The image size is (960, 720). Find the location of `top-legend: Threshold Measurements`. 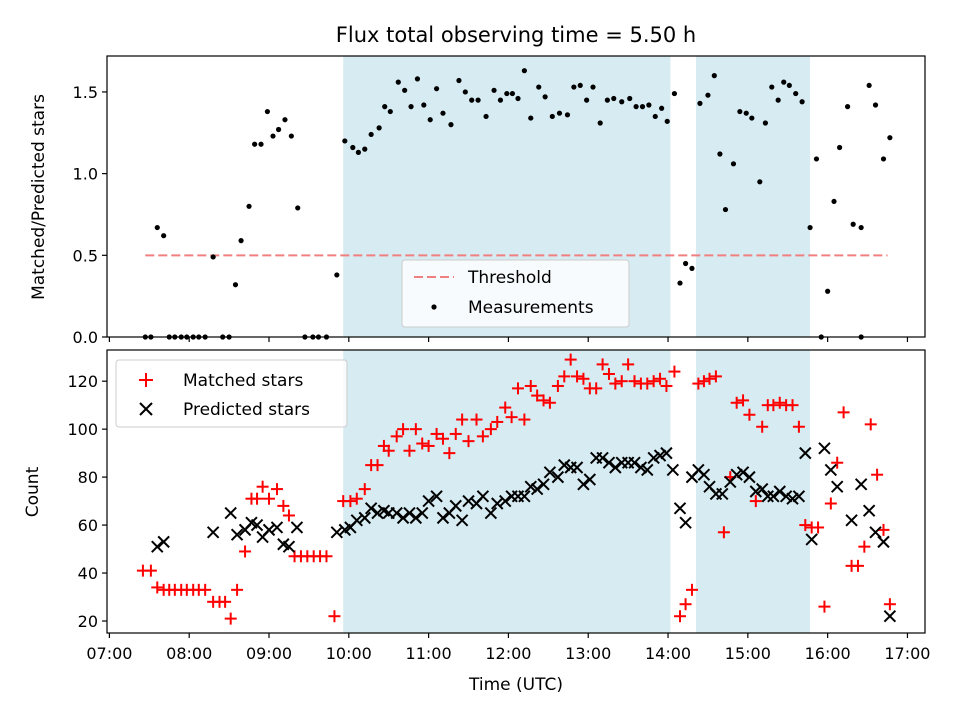

top-legend: Threshold Measurements is located at coordinates (515, 293).